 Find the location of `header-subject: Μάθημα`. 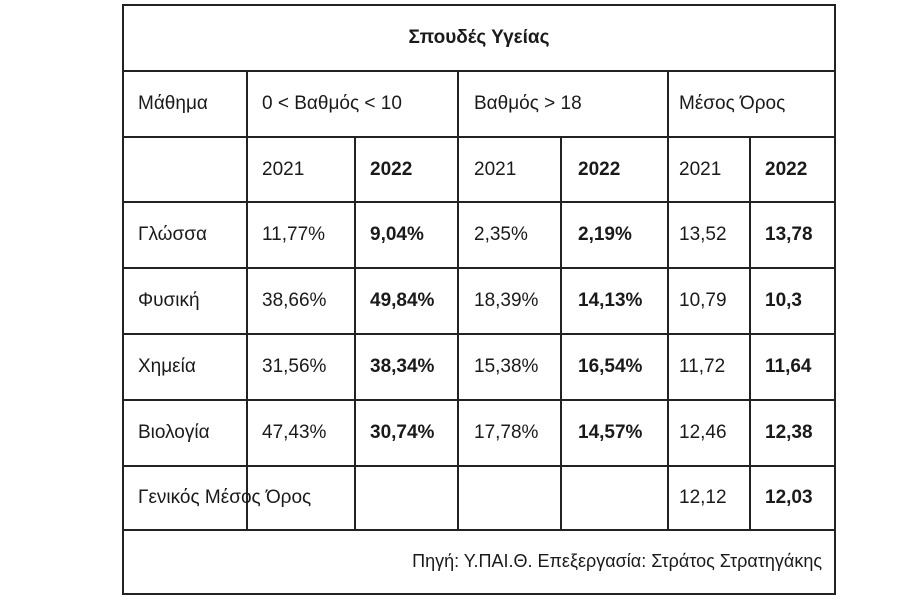

header-subject: Μάθημα is located at coordinates (173, 103).